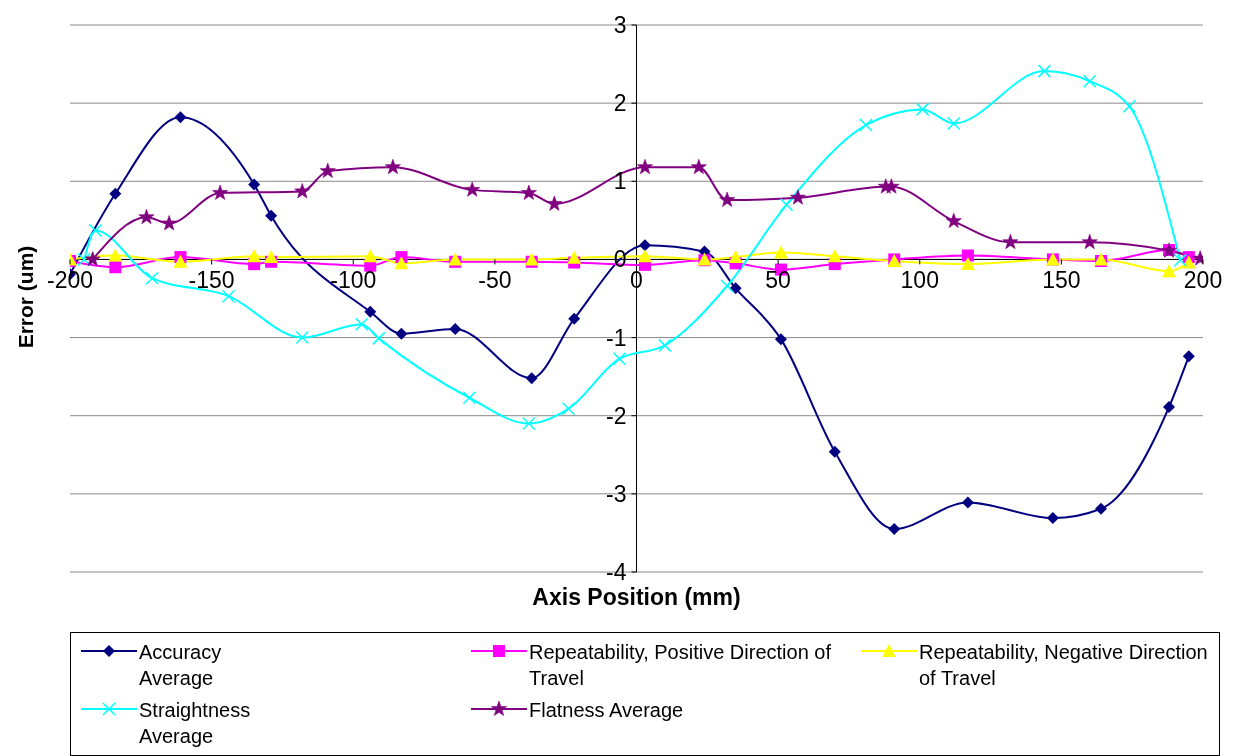 The width and height of the screenshot is (1237, 756). I want to click on legend-label: Flatness Average, so click(606, 710).